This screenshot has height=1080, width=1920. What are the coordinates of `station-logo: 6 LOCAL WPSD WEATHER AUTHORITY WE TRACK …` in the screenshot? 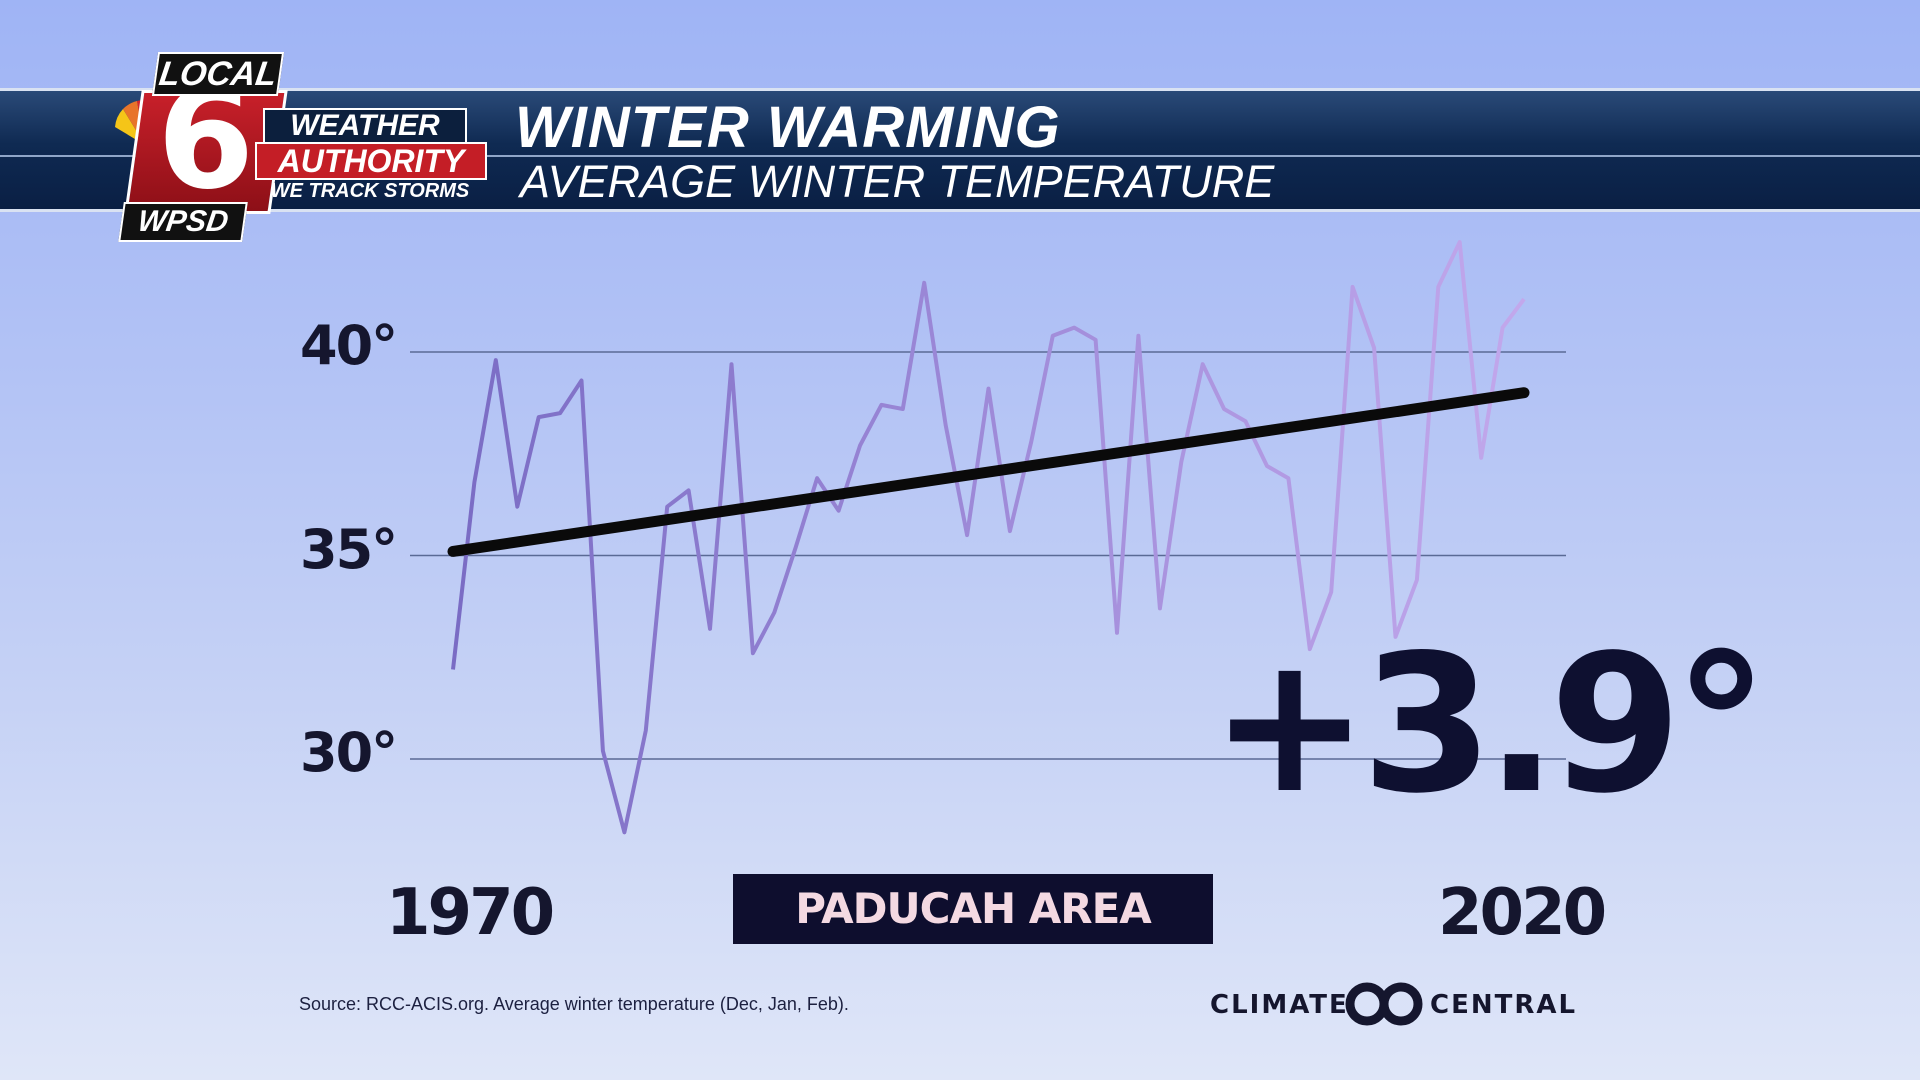 It's located at (300, 147).